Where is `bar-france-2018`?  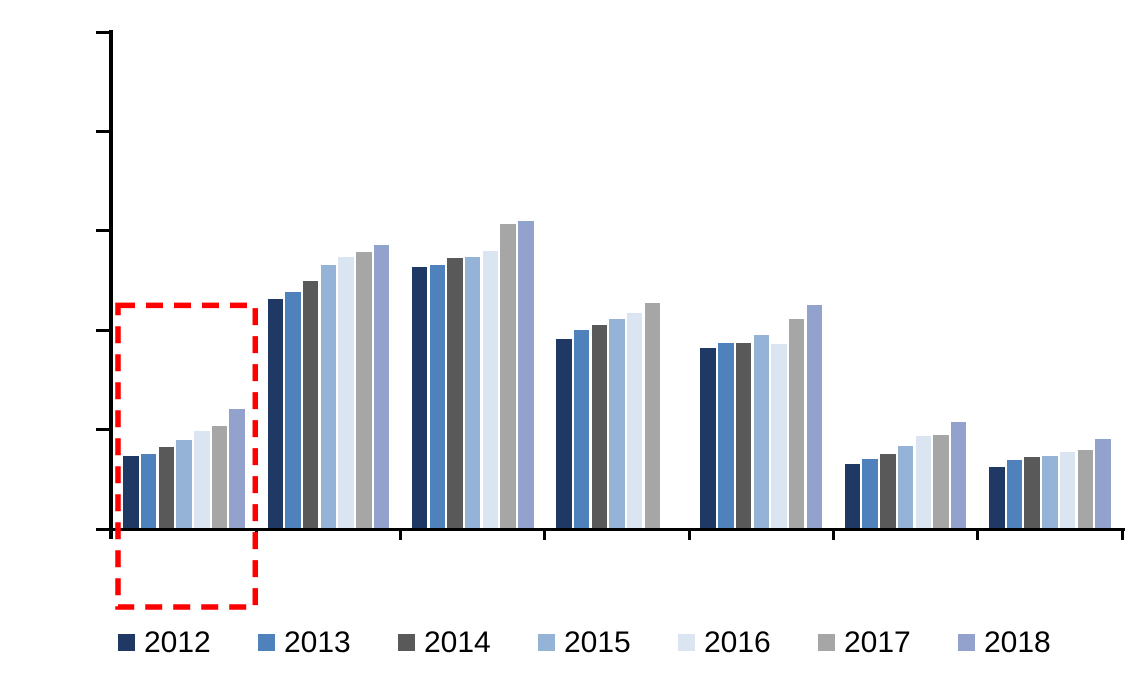 bar-france-2018 is located at coordinates (814, 417).